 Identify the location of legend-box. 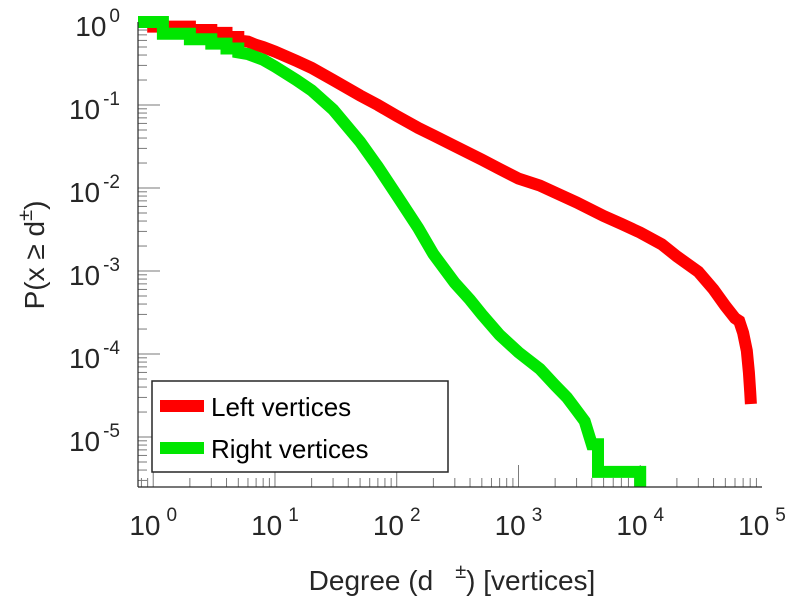
(300, 426).